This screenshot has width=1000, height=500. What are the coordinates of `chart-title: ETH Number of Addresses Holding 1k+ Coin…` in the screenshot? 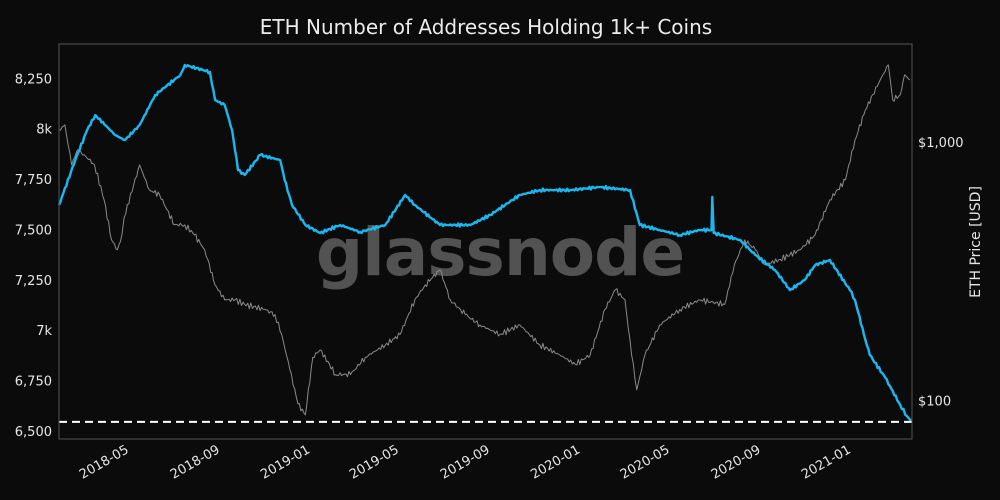 It's located at (486, 27).